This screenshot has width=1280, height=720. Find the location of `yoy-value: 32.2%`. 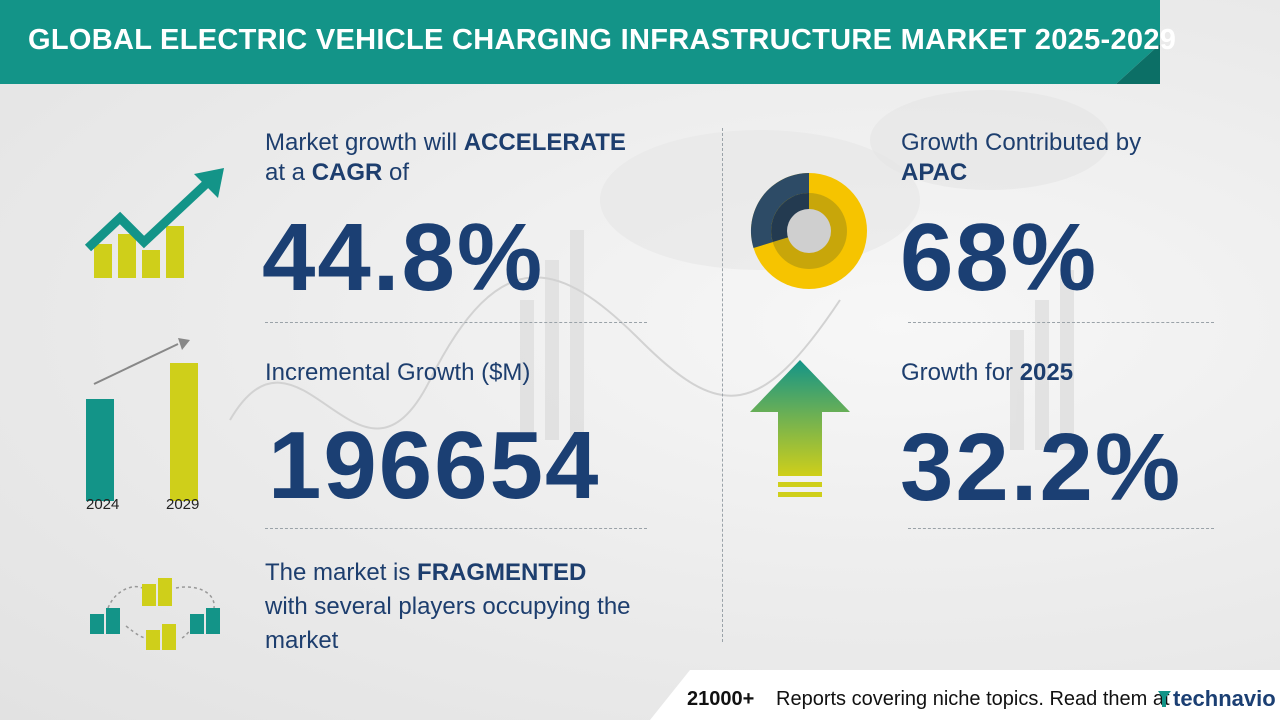

yoy-value: 32.2% is located at coordinates (1041, 467).